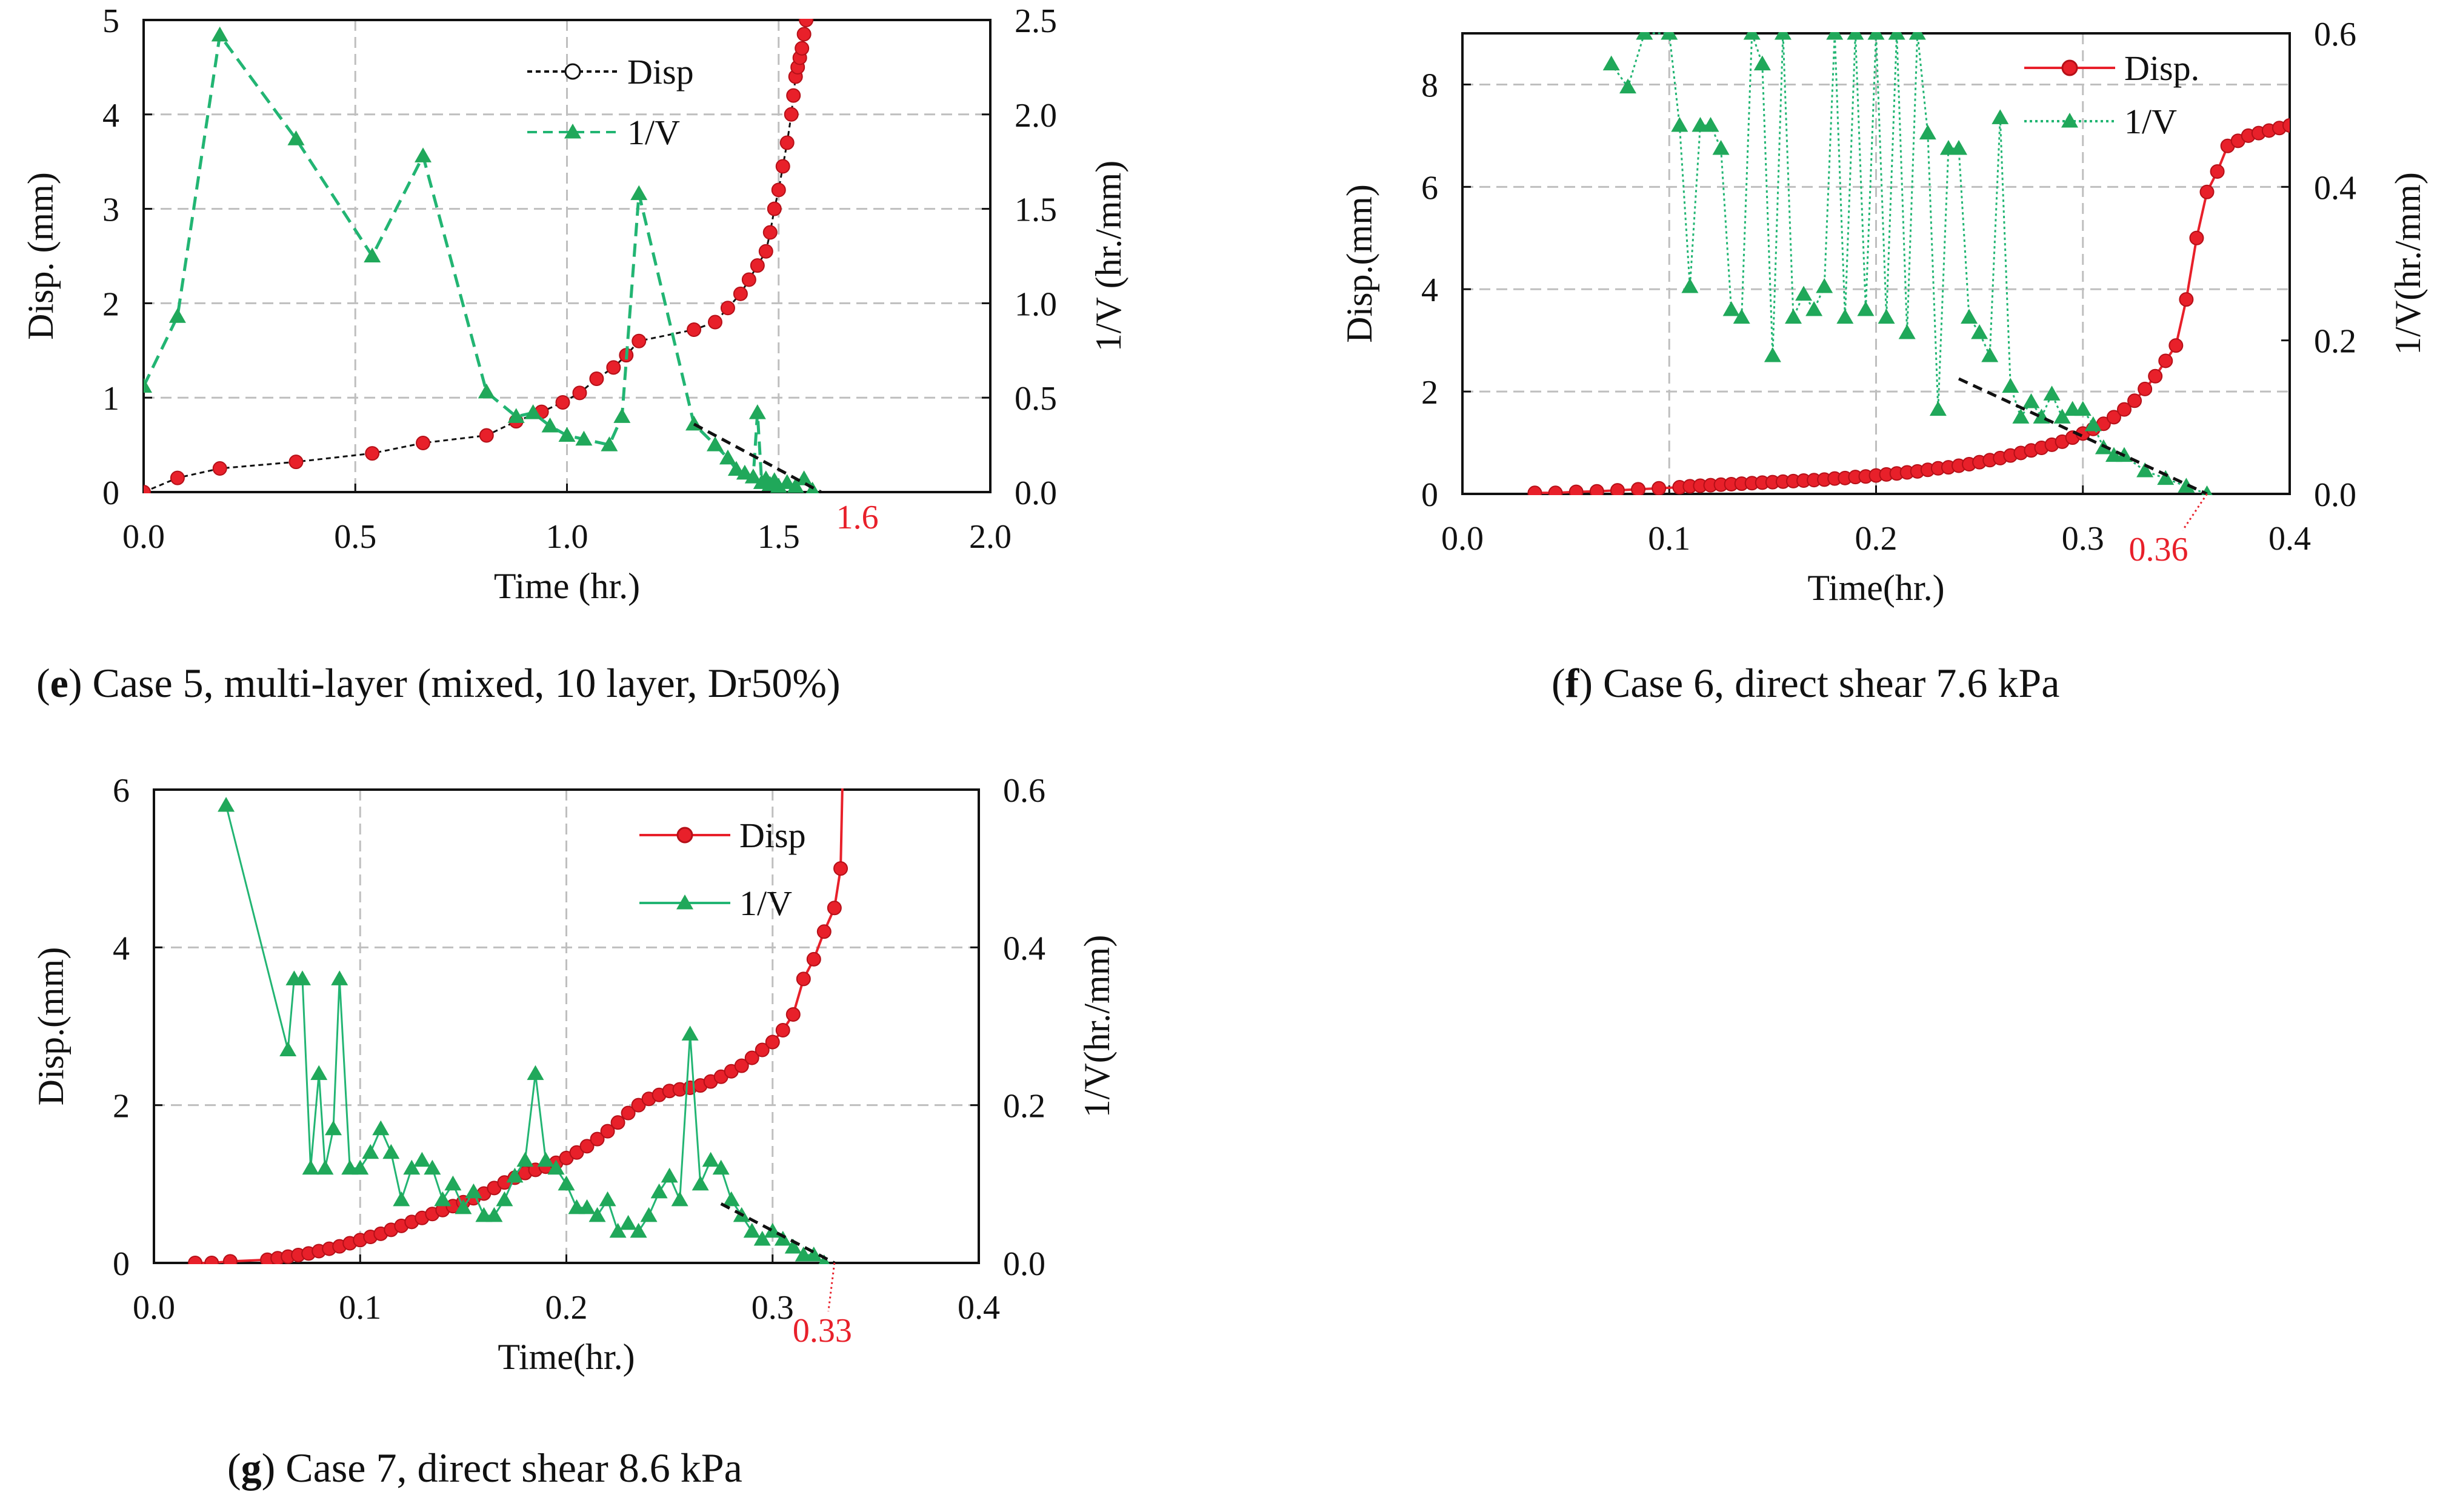 The image size is (2440, 1512). What do you see at coordinates (110, 116) in the screenshot?
I see `y-left-tick-label: 4` at bounding box center [110, 116].